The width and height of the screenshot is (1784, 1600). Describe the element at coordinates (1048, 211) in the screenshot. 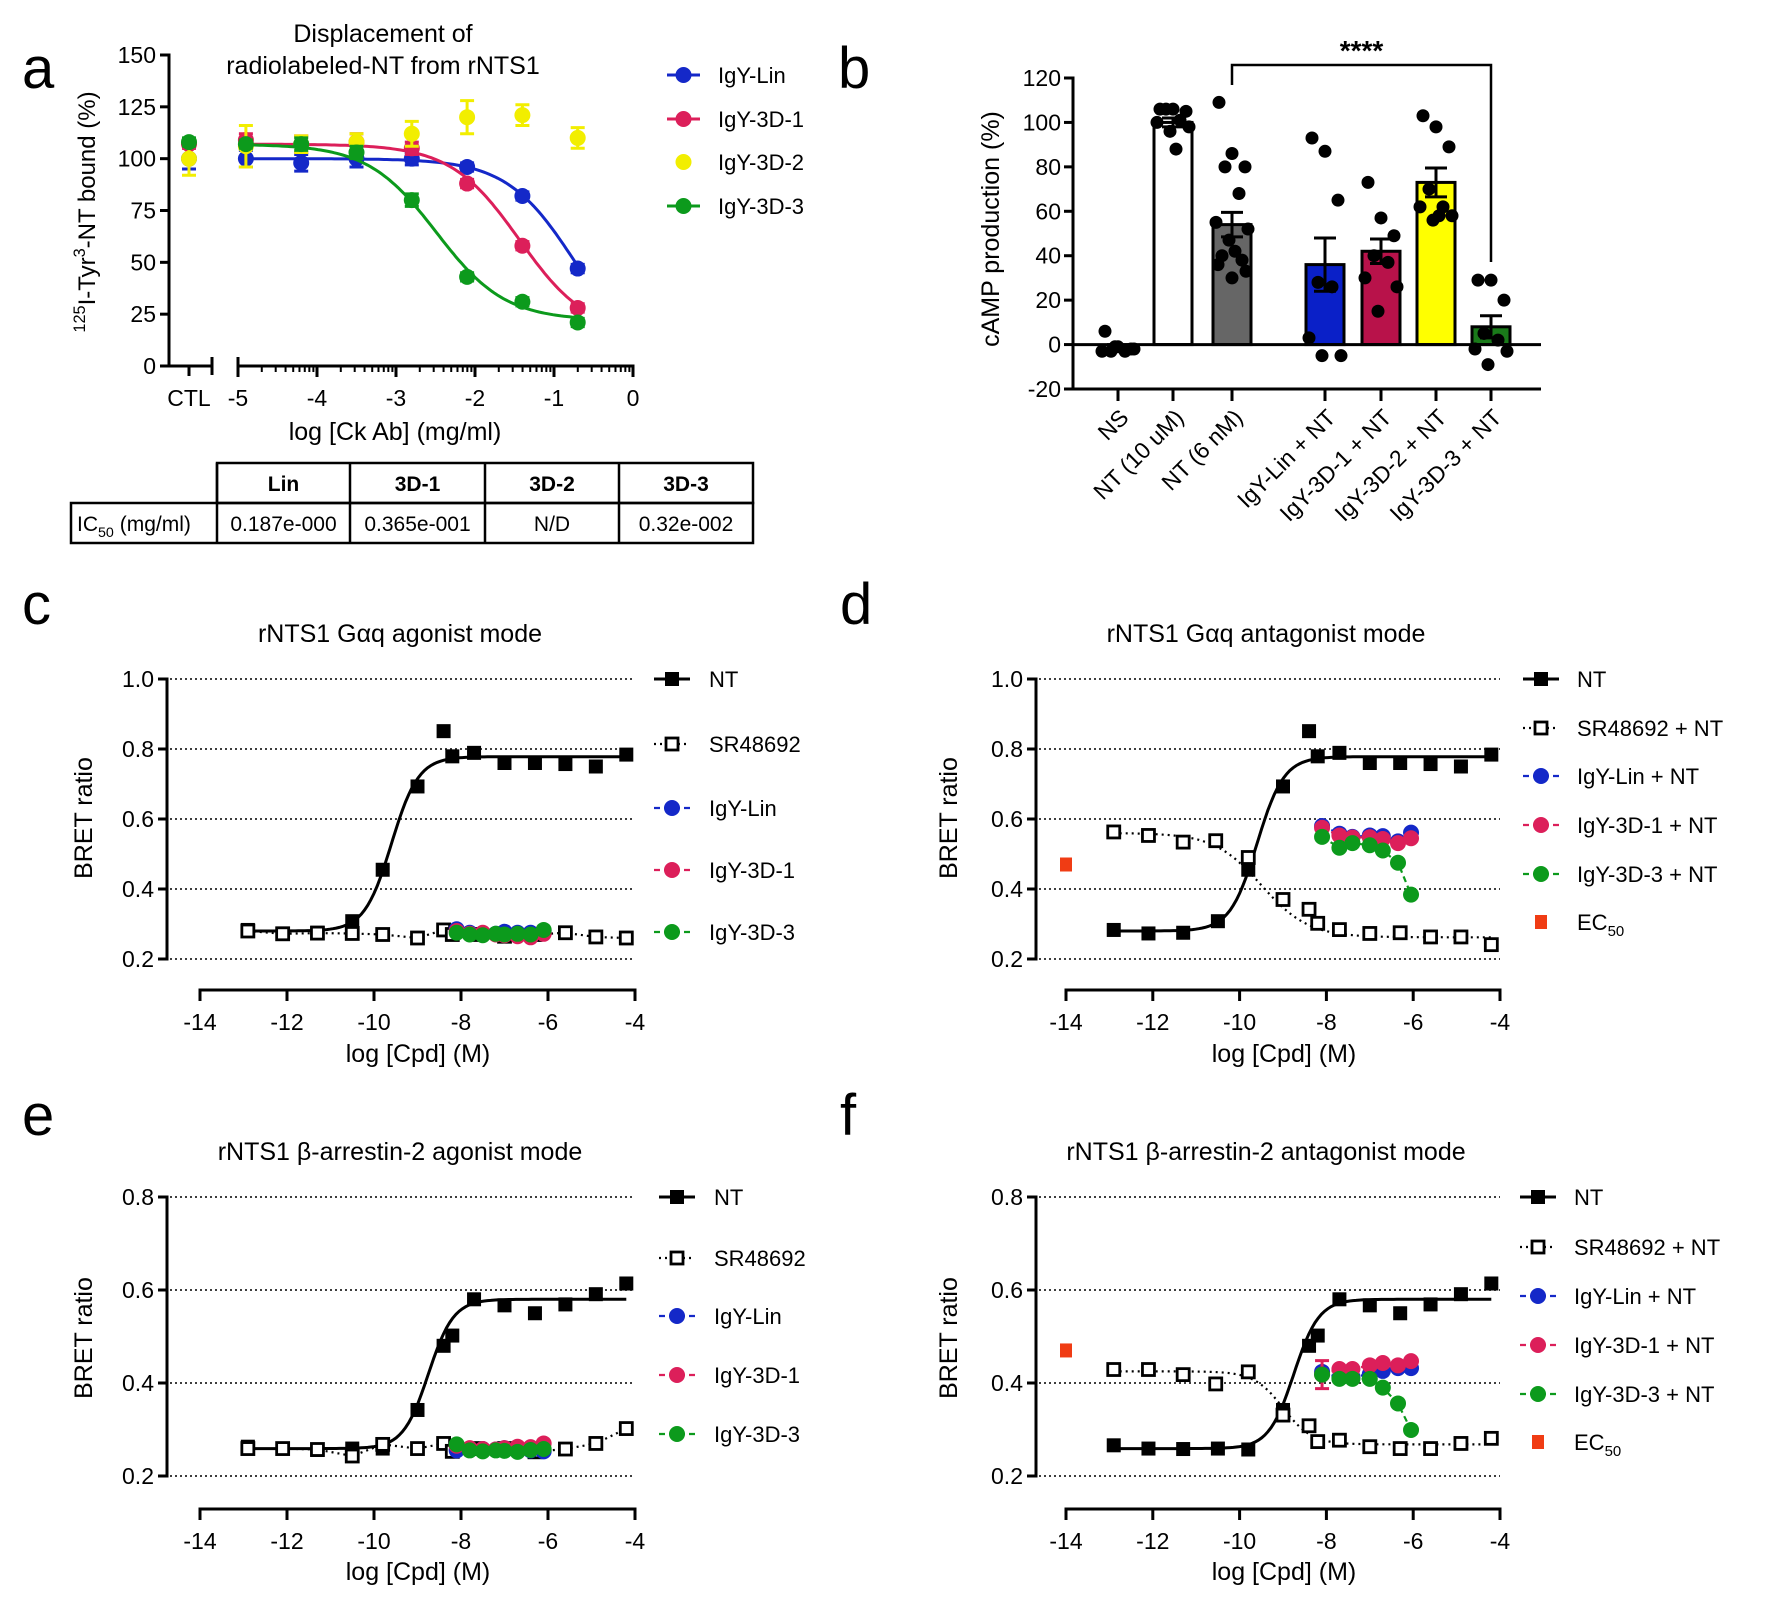

I see `y-tick-label: 60` at that location.